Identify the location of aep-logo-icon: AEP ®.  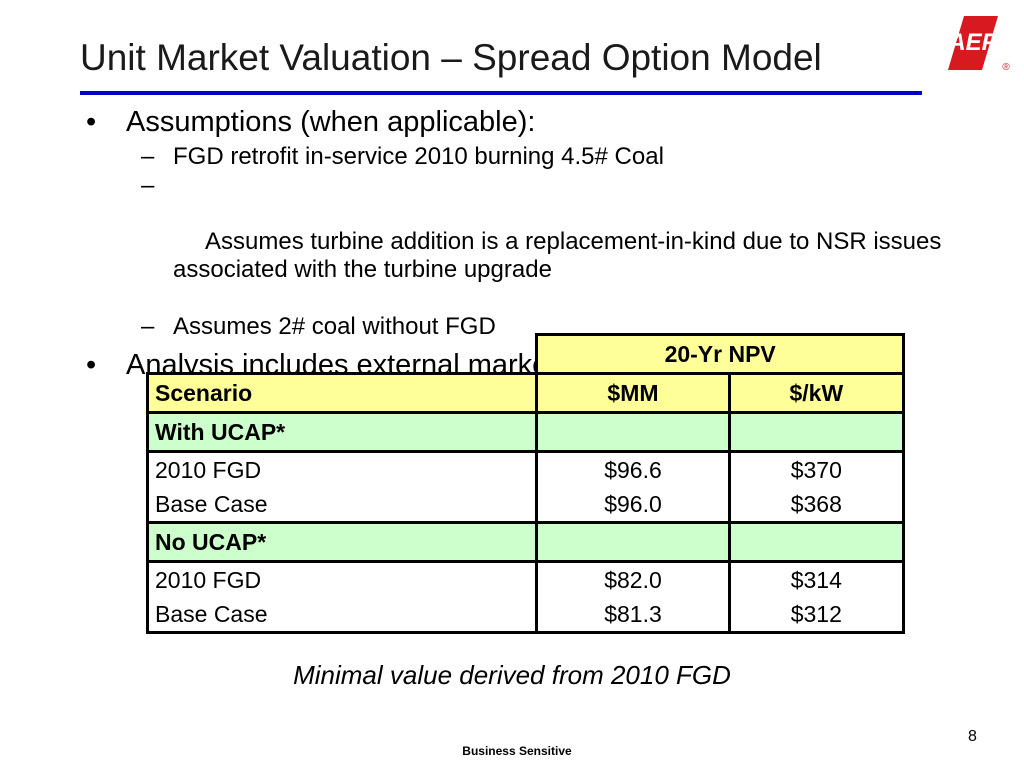
(978, 44).